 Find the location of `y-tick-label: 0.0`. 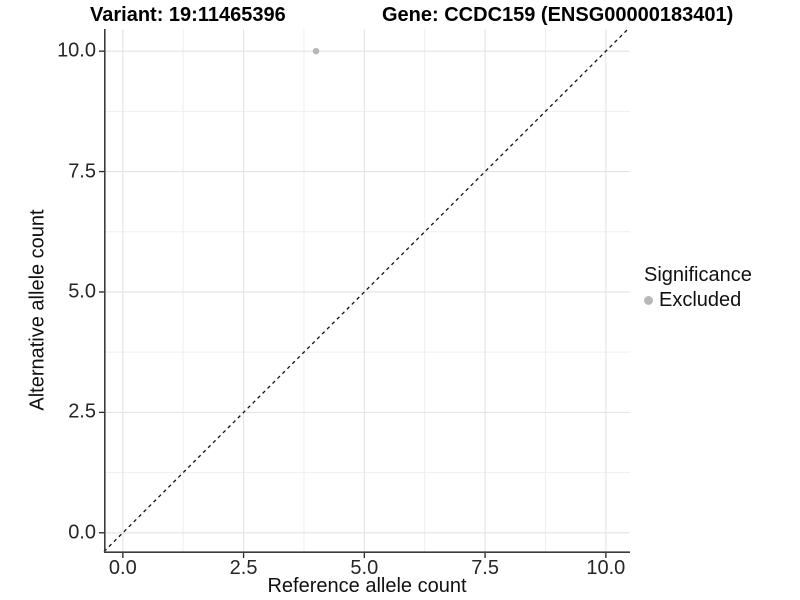

y-tick-label: 0.0 is located at coordinates (82, 532).